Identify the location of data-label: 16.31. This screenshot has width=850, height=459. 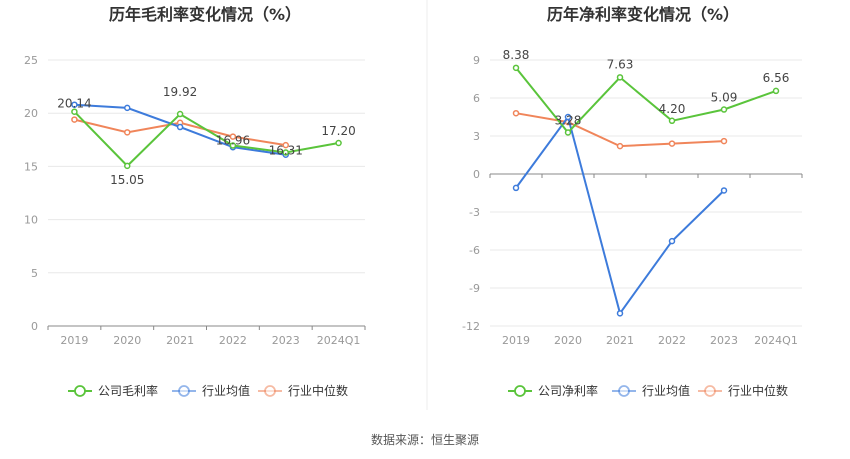
(286, 150).